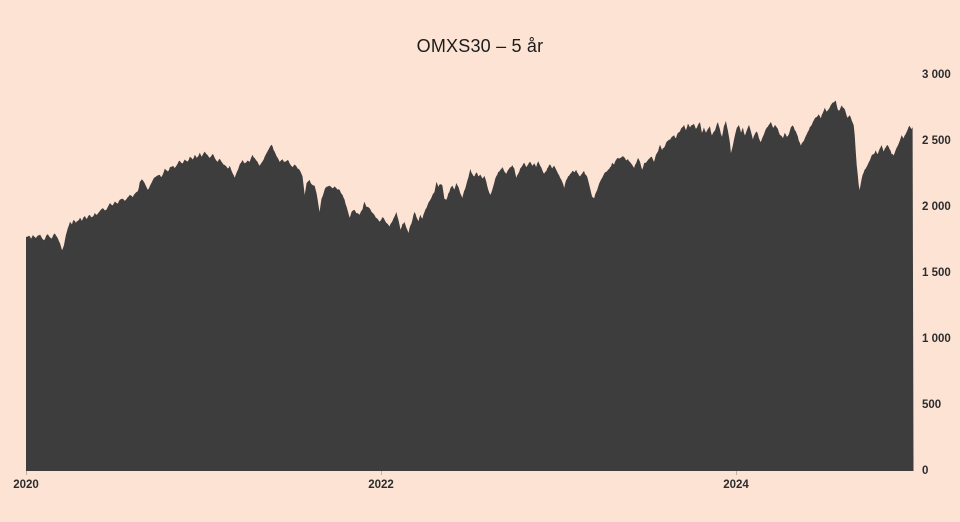 The height and width of the screenshot is (522, 960). What do you see at coordinates (736, 485) in the screenshot?
I see `x-axis-label: 2024` at bounding box center [736, 485].